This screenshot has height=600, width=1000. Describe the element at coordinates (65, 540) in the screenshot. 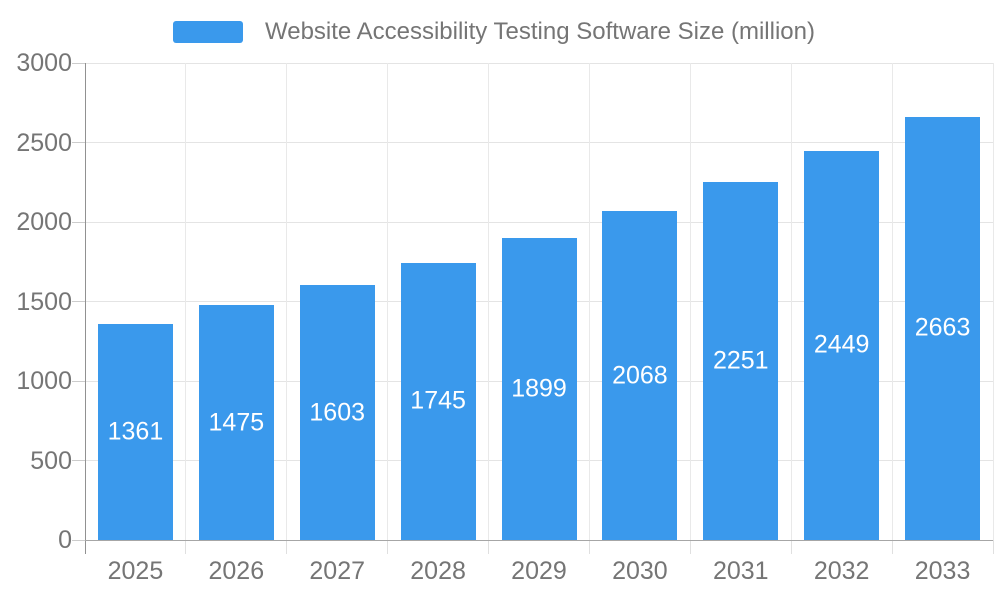

I see `y-axis-tick-label: 0` at that location.